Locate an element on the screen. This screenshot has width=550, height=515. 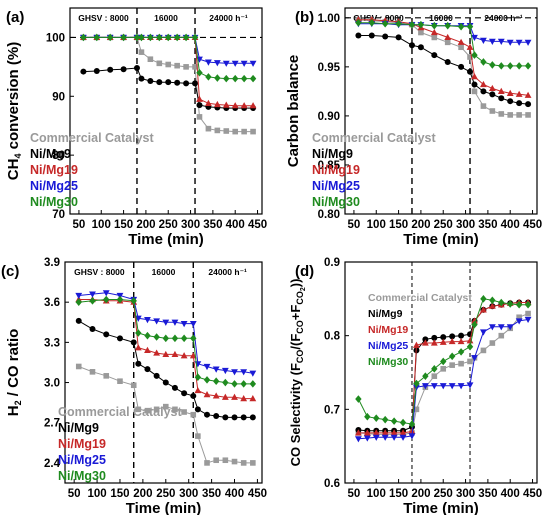
ghsv-label: 24000 h⁻¹ is located at coordinates (227, 272).